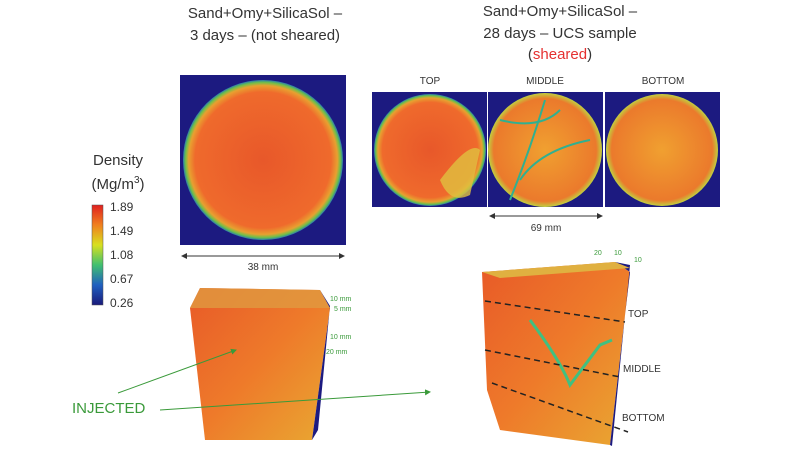 This screenshot has width=800, height=450. What do you see at coordinates (598, 253) in the screenshot?
I see `axis-label: 20` at bounding box center [598, 253].